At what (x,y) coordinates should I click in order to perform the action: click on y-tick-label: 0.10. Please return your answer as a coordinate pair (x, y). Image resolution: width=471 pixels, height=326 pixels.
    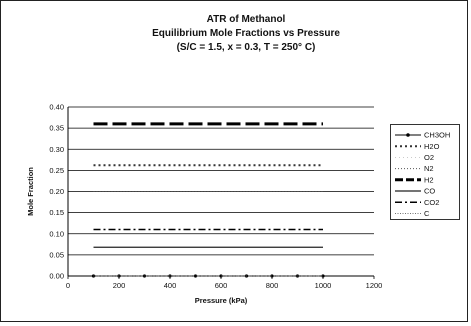
    Looking at the image, I should click on (56, 233).